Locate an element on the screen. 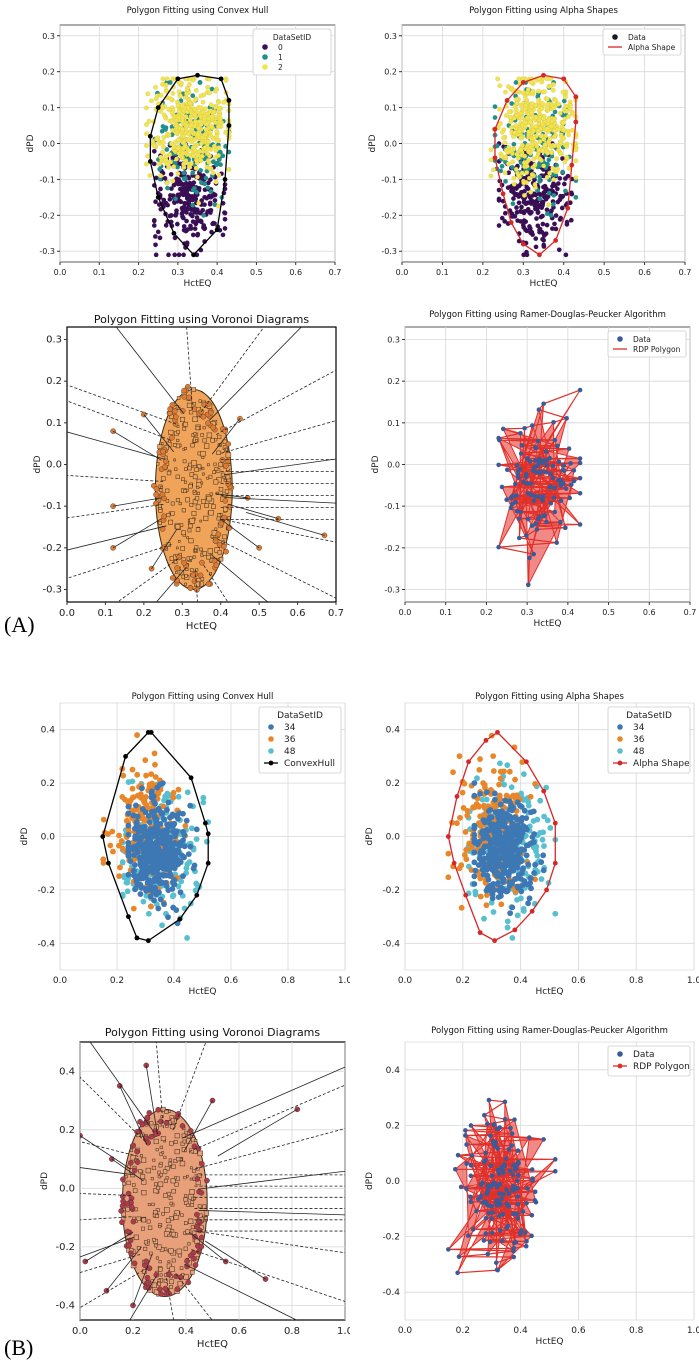 The height and width of the screenshot is (1365, 699). polygon-outline is located at coordinates (189, 165).